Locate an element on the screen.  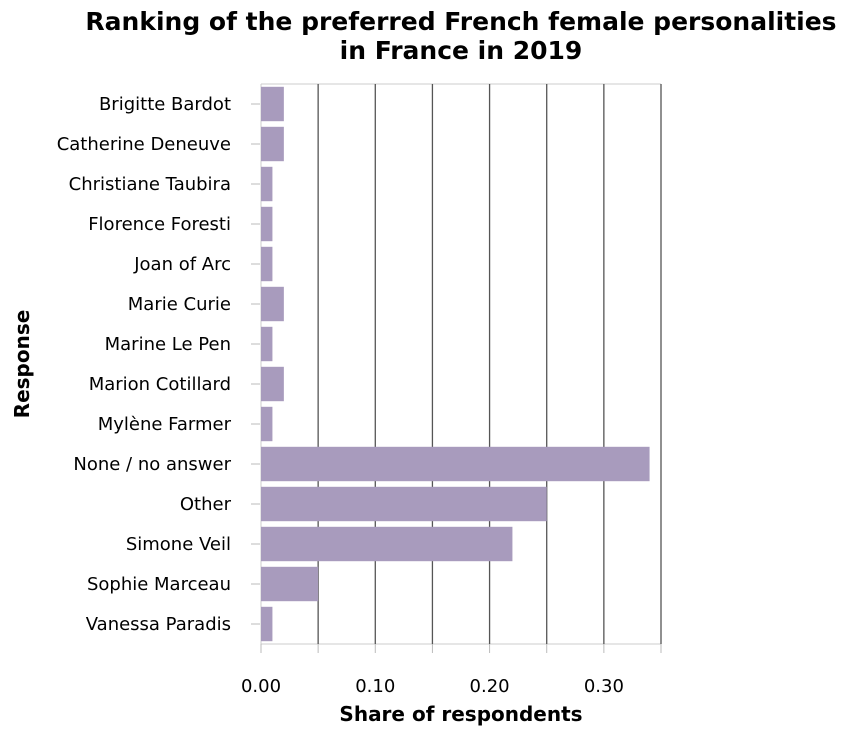
y-tick-label: Joan of Arc is located at coordinates (182, 264).